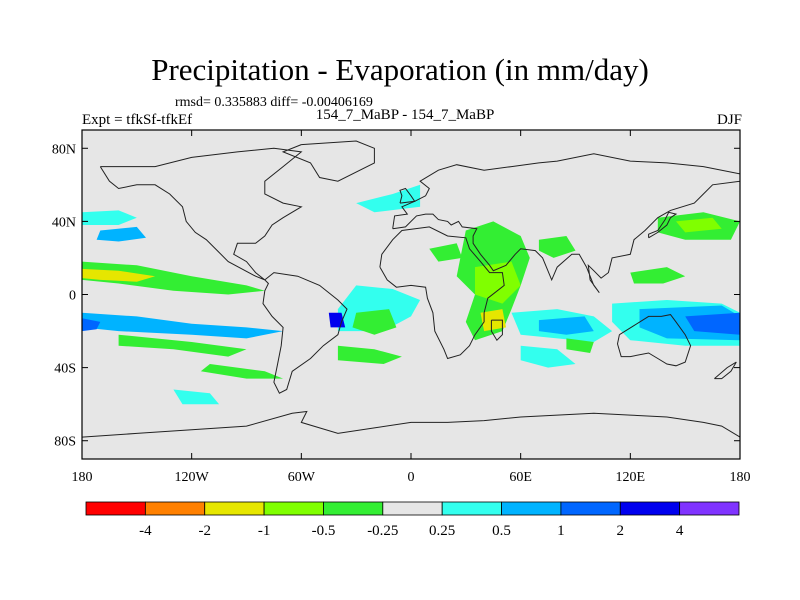 The image size is (800, 600). What do you see at coordinates (498, 282) in the screenshot?
I see `region-africa-yellowgreen` at bounding box center [498, 282].